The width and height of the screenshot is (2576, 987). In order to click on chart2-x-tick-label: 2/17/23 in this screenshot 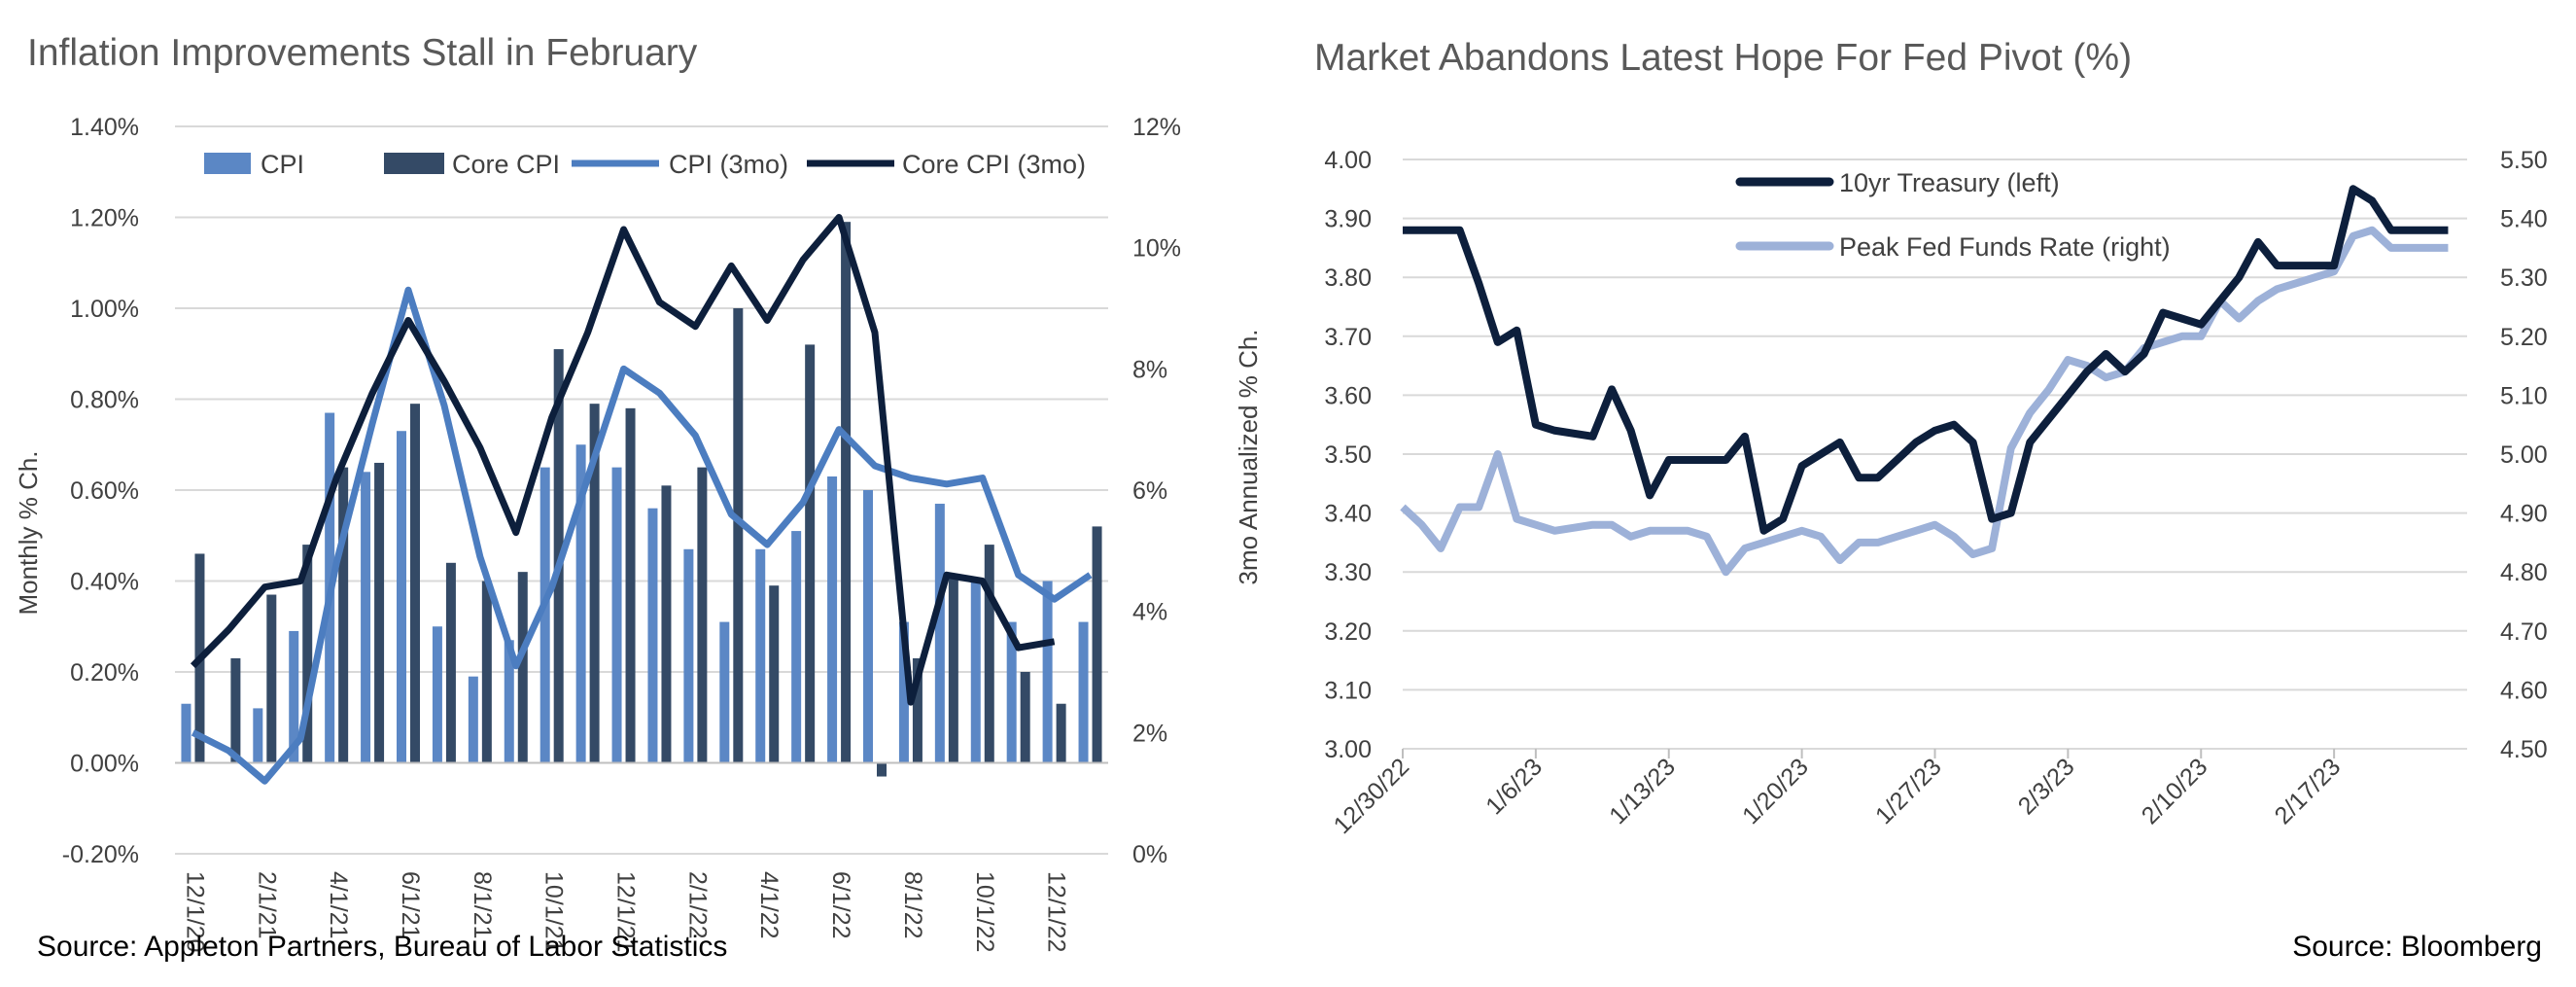, I will do `click(2308, 791)`.